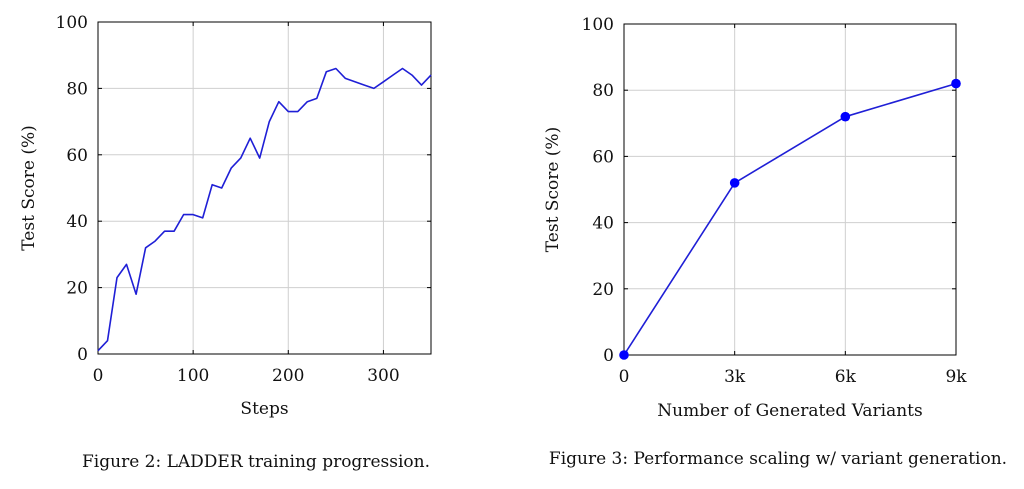 The image size is (1024, 489). I want to click on x-axis-title: Number of Generated Variants, so click(790, 411).